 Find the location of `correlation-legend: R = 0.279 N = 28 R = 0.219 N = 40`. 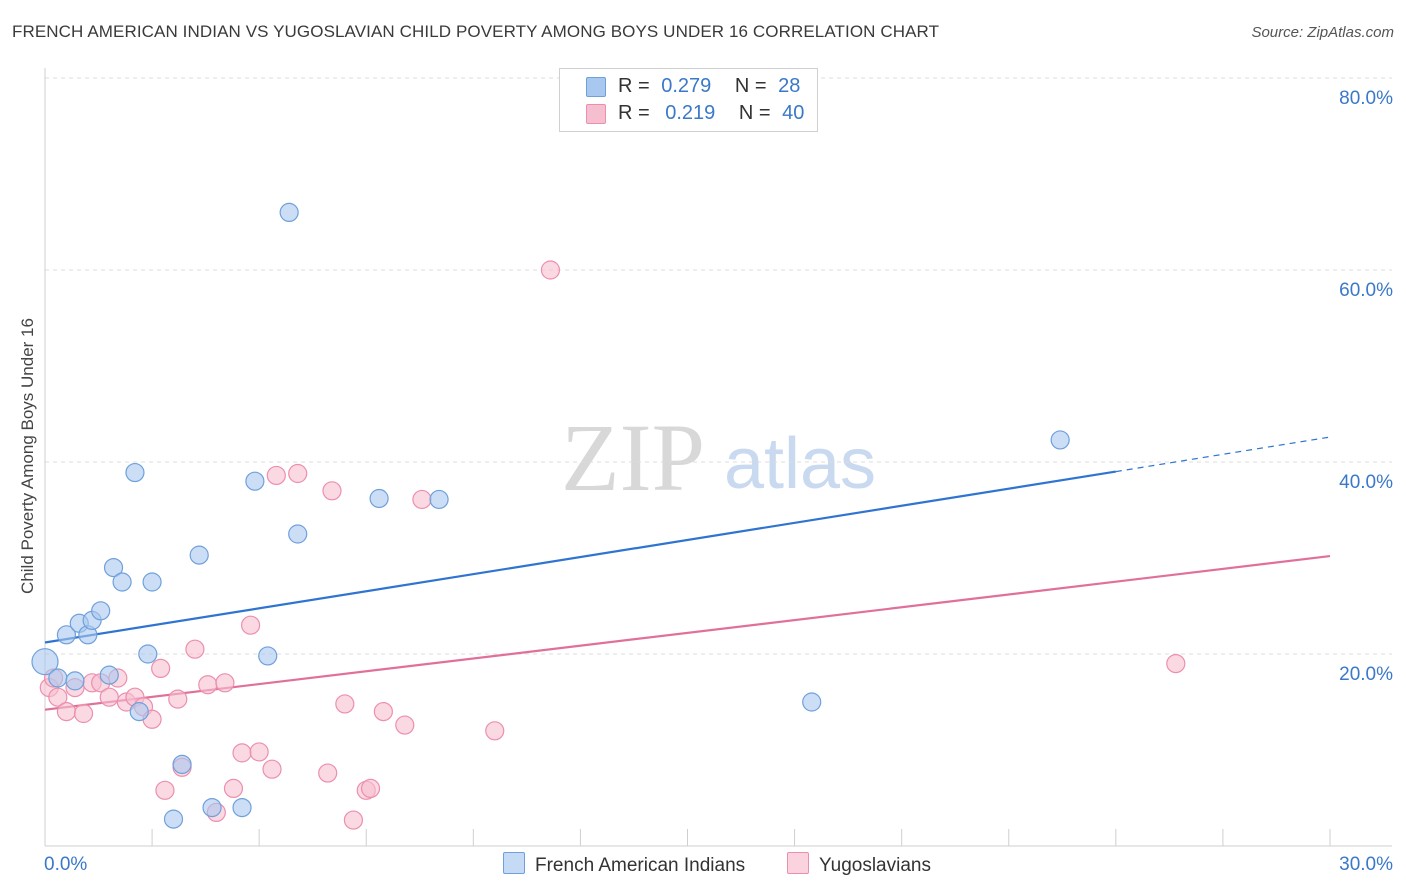

correlation-legend: R = 0.279 N = 28 R = 0.219 N = 40 is located at coordinates (688, 100).